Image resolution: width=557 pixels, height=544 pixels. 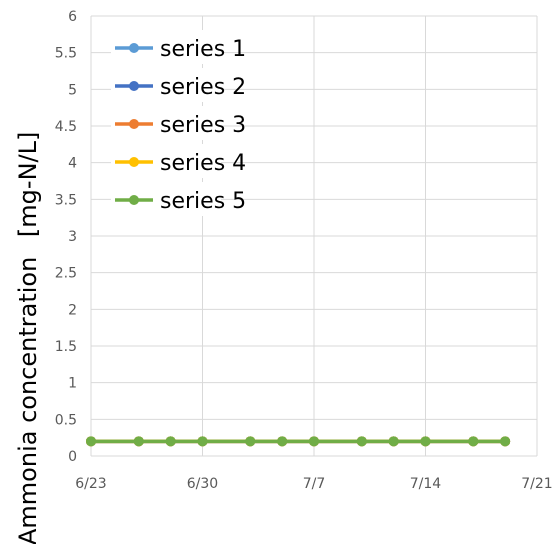 I want to click on y-tick-label: 0.5, so click(x=66, y=420).